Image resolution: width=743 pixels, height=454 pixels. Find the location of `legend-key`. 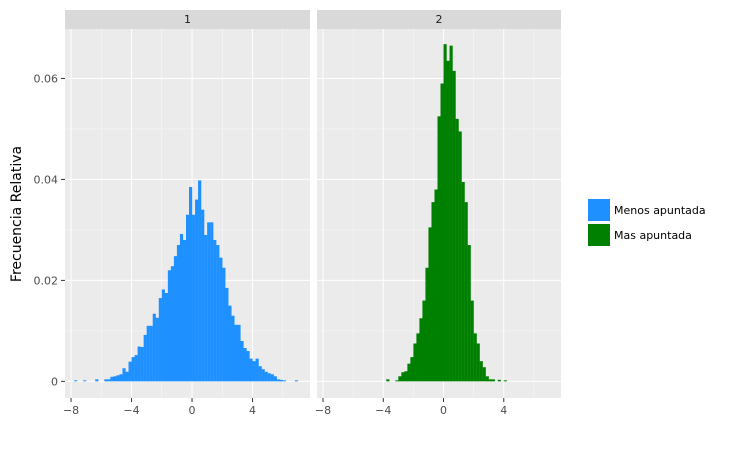

legend-key is located at coordinates (599, 235).